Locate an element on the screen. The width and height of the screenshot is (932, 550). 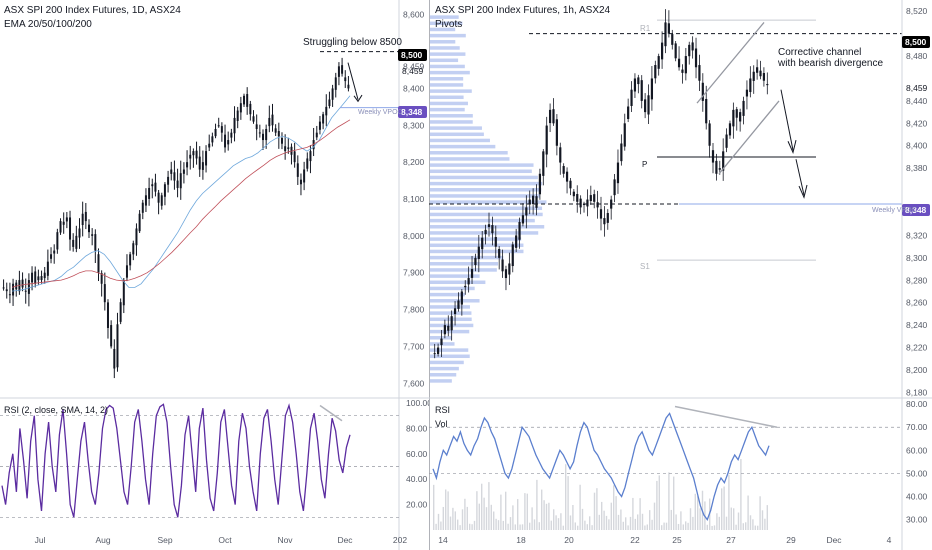
left-y-tick: 7,600 is located at coordinates (414, 383).